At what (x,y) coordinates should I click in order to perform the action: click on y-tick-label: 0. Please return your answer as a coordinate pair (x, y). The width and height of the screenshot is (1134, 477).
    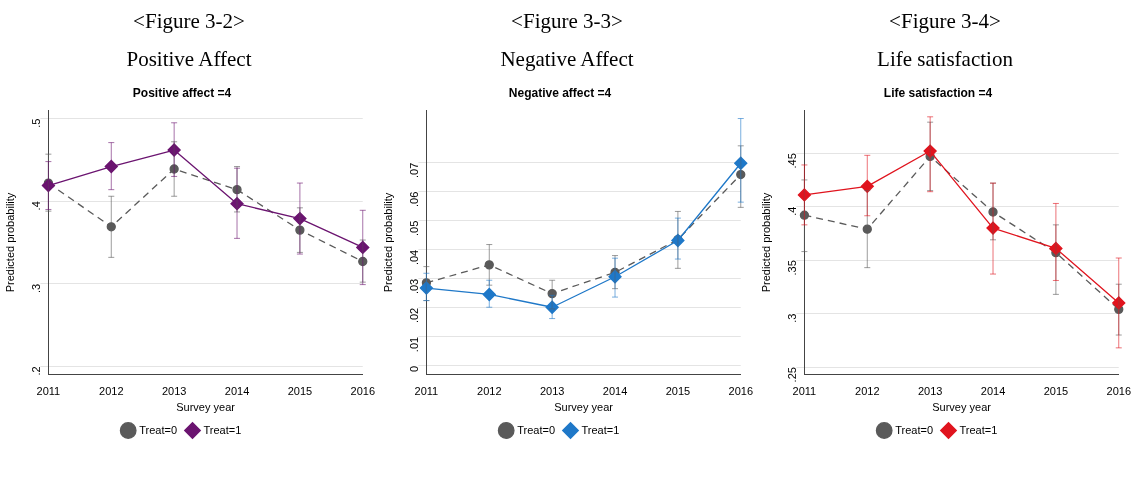
    Looking at the image, I should click on (414, 369).